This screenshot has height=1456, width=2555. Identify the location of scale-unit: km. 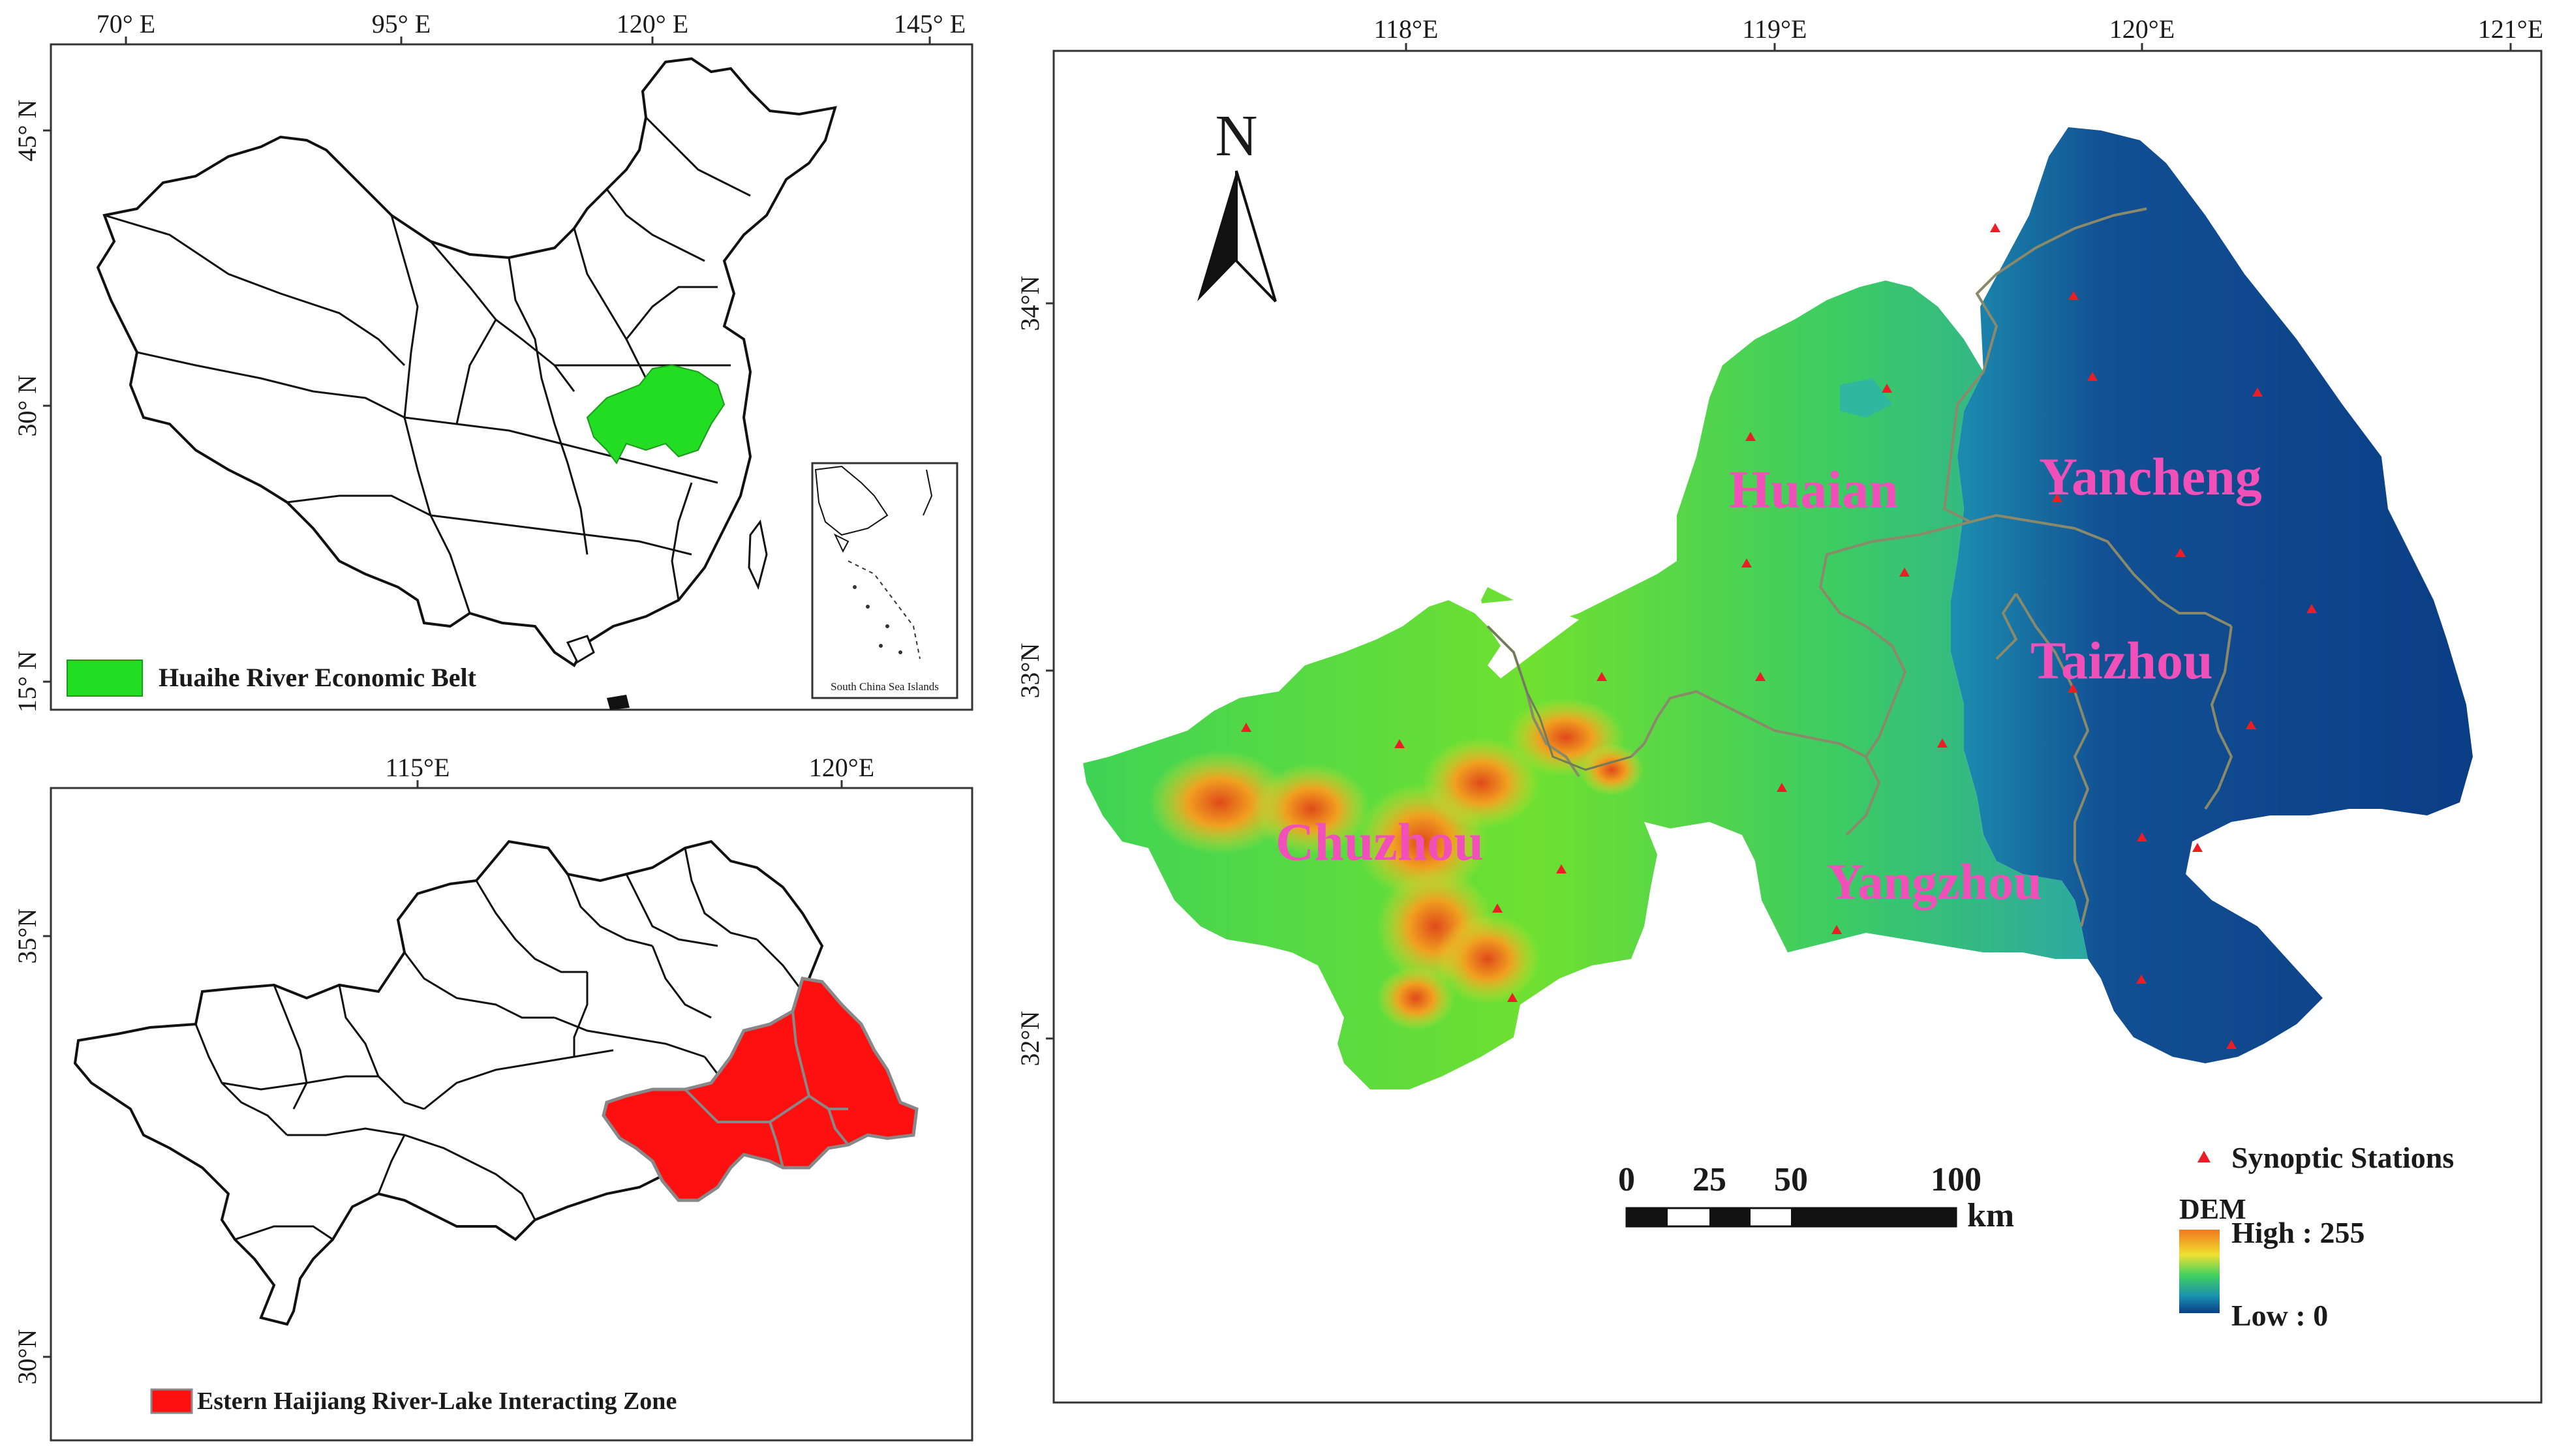
(1991, 1216).